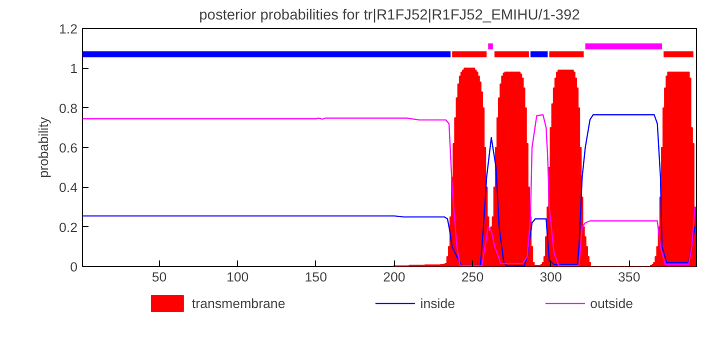 This screenshot has height=350, width=710. What do you see at coordinates (68, 148) in the screenshot?
I see `y-tick-label: 0.6` at bounding box center [68, 148].